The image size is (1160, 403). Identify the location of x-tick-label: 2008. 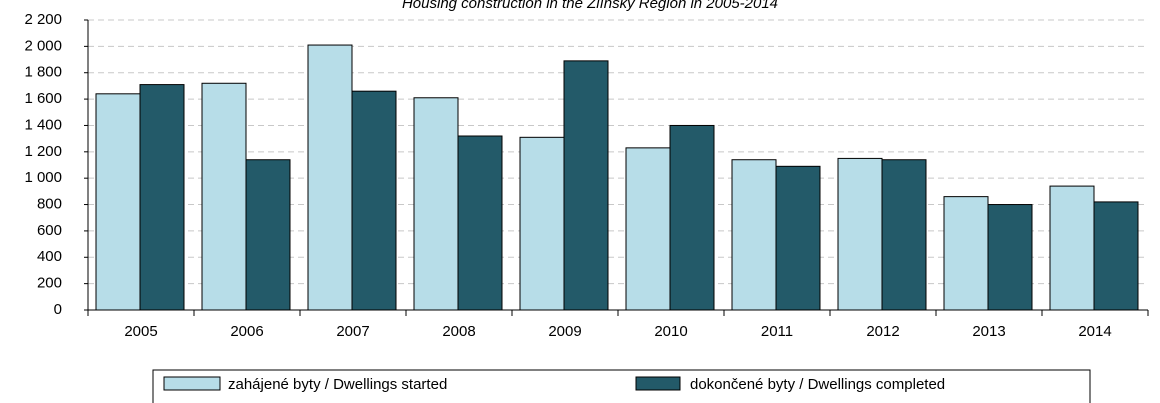
(458, 331).